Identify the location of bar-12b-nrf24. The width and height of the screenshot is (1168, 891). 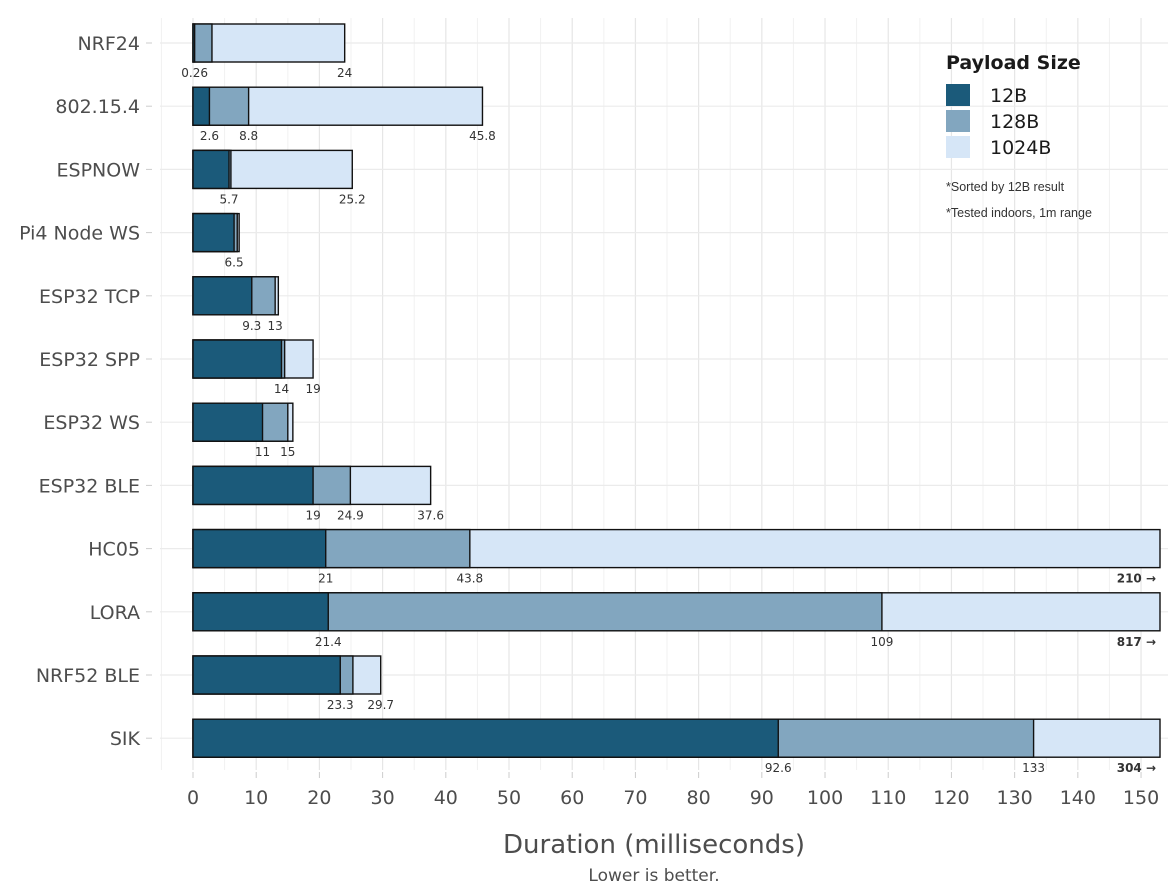
(194, 43).